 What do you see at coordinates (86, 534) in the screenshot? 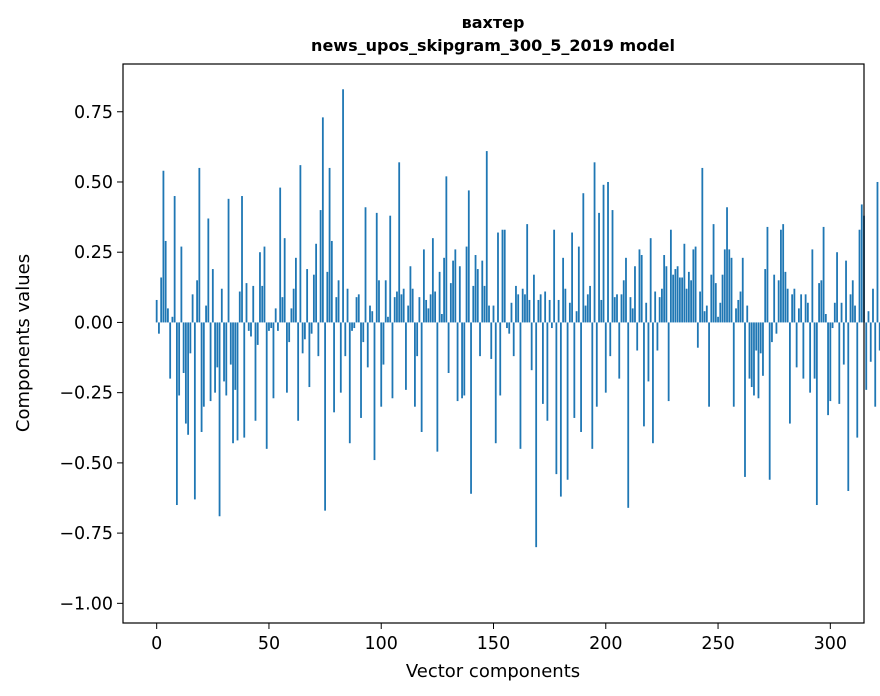
I see `y-tick-label: −0.75` at bounding box center [86, 534].